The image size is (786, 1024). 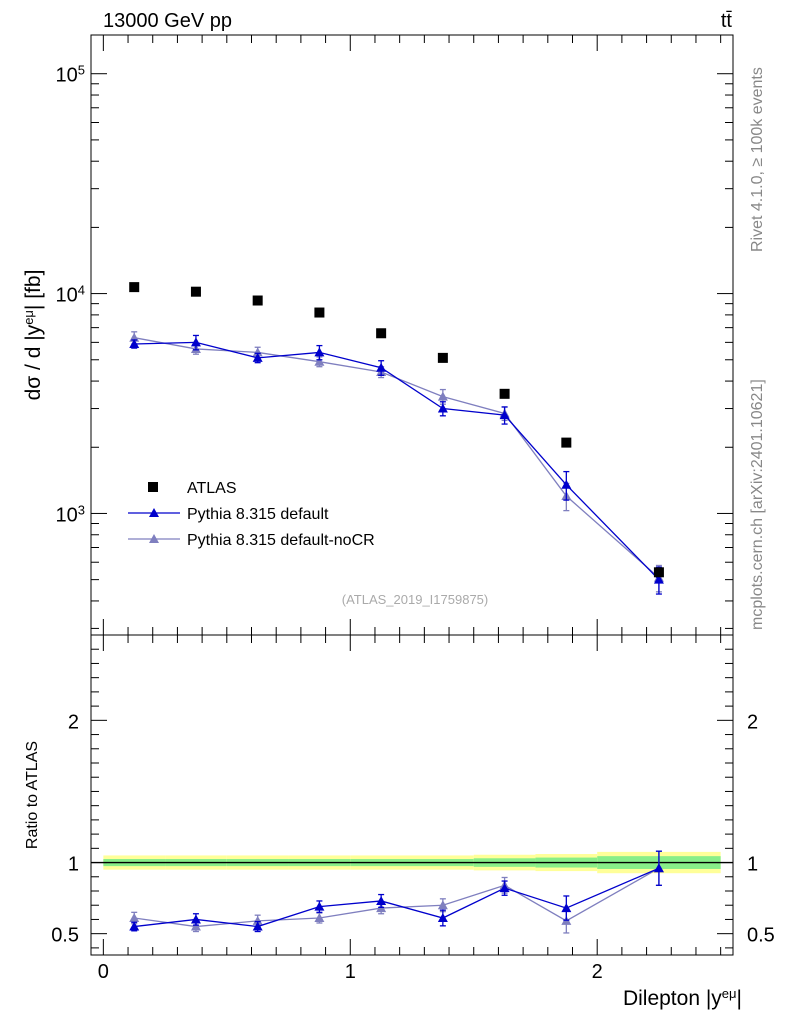 What do you see at coordinates (739, 998) in the screenshot?
I see `x-label-suffix: |` at bounding box center [739, 998].